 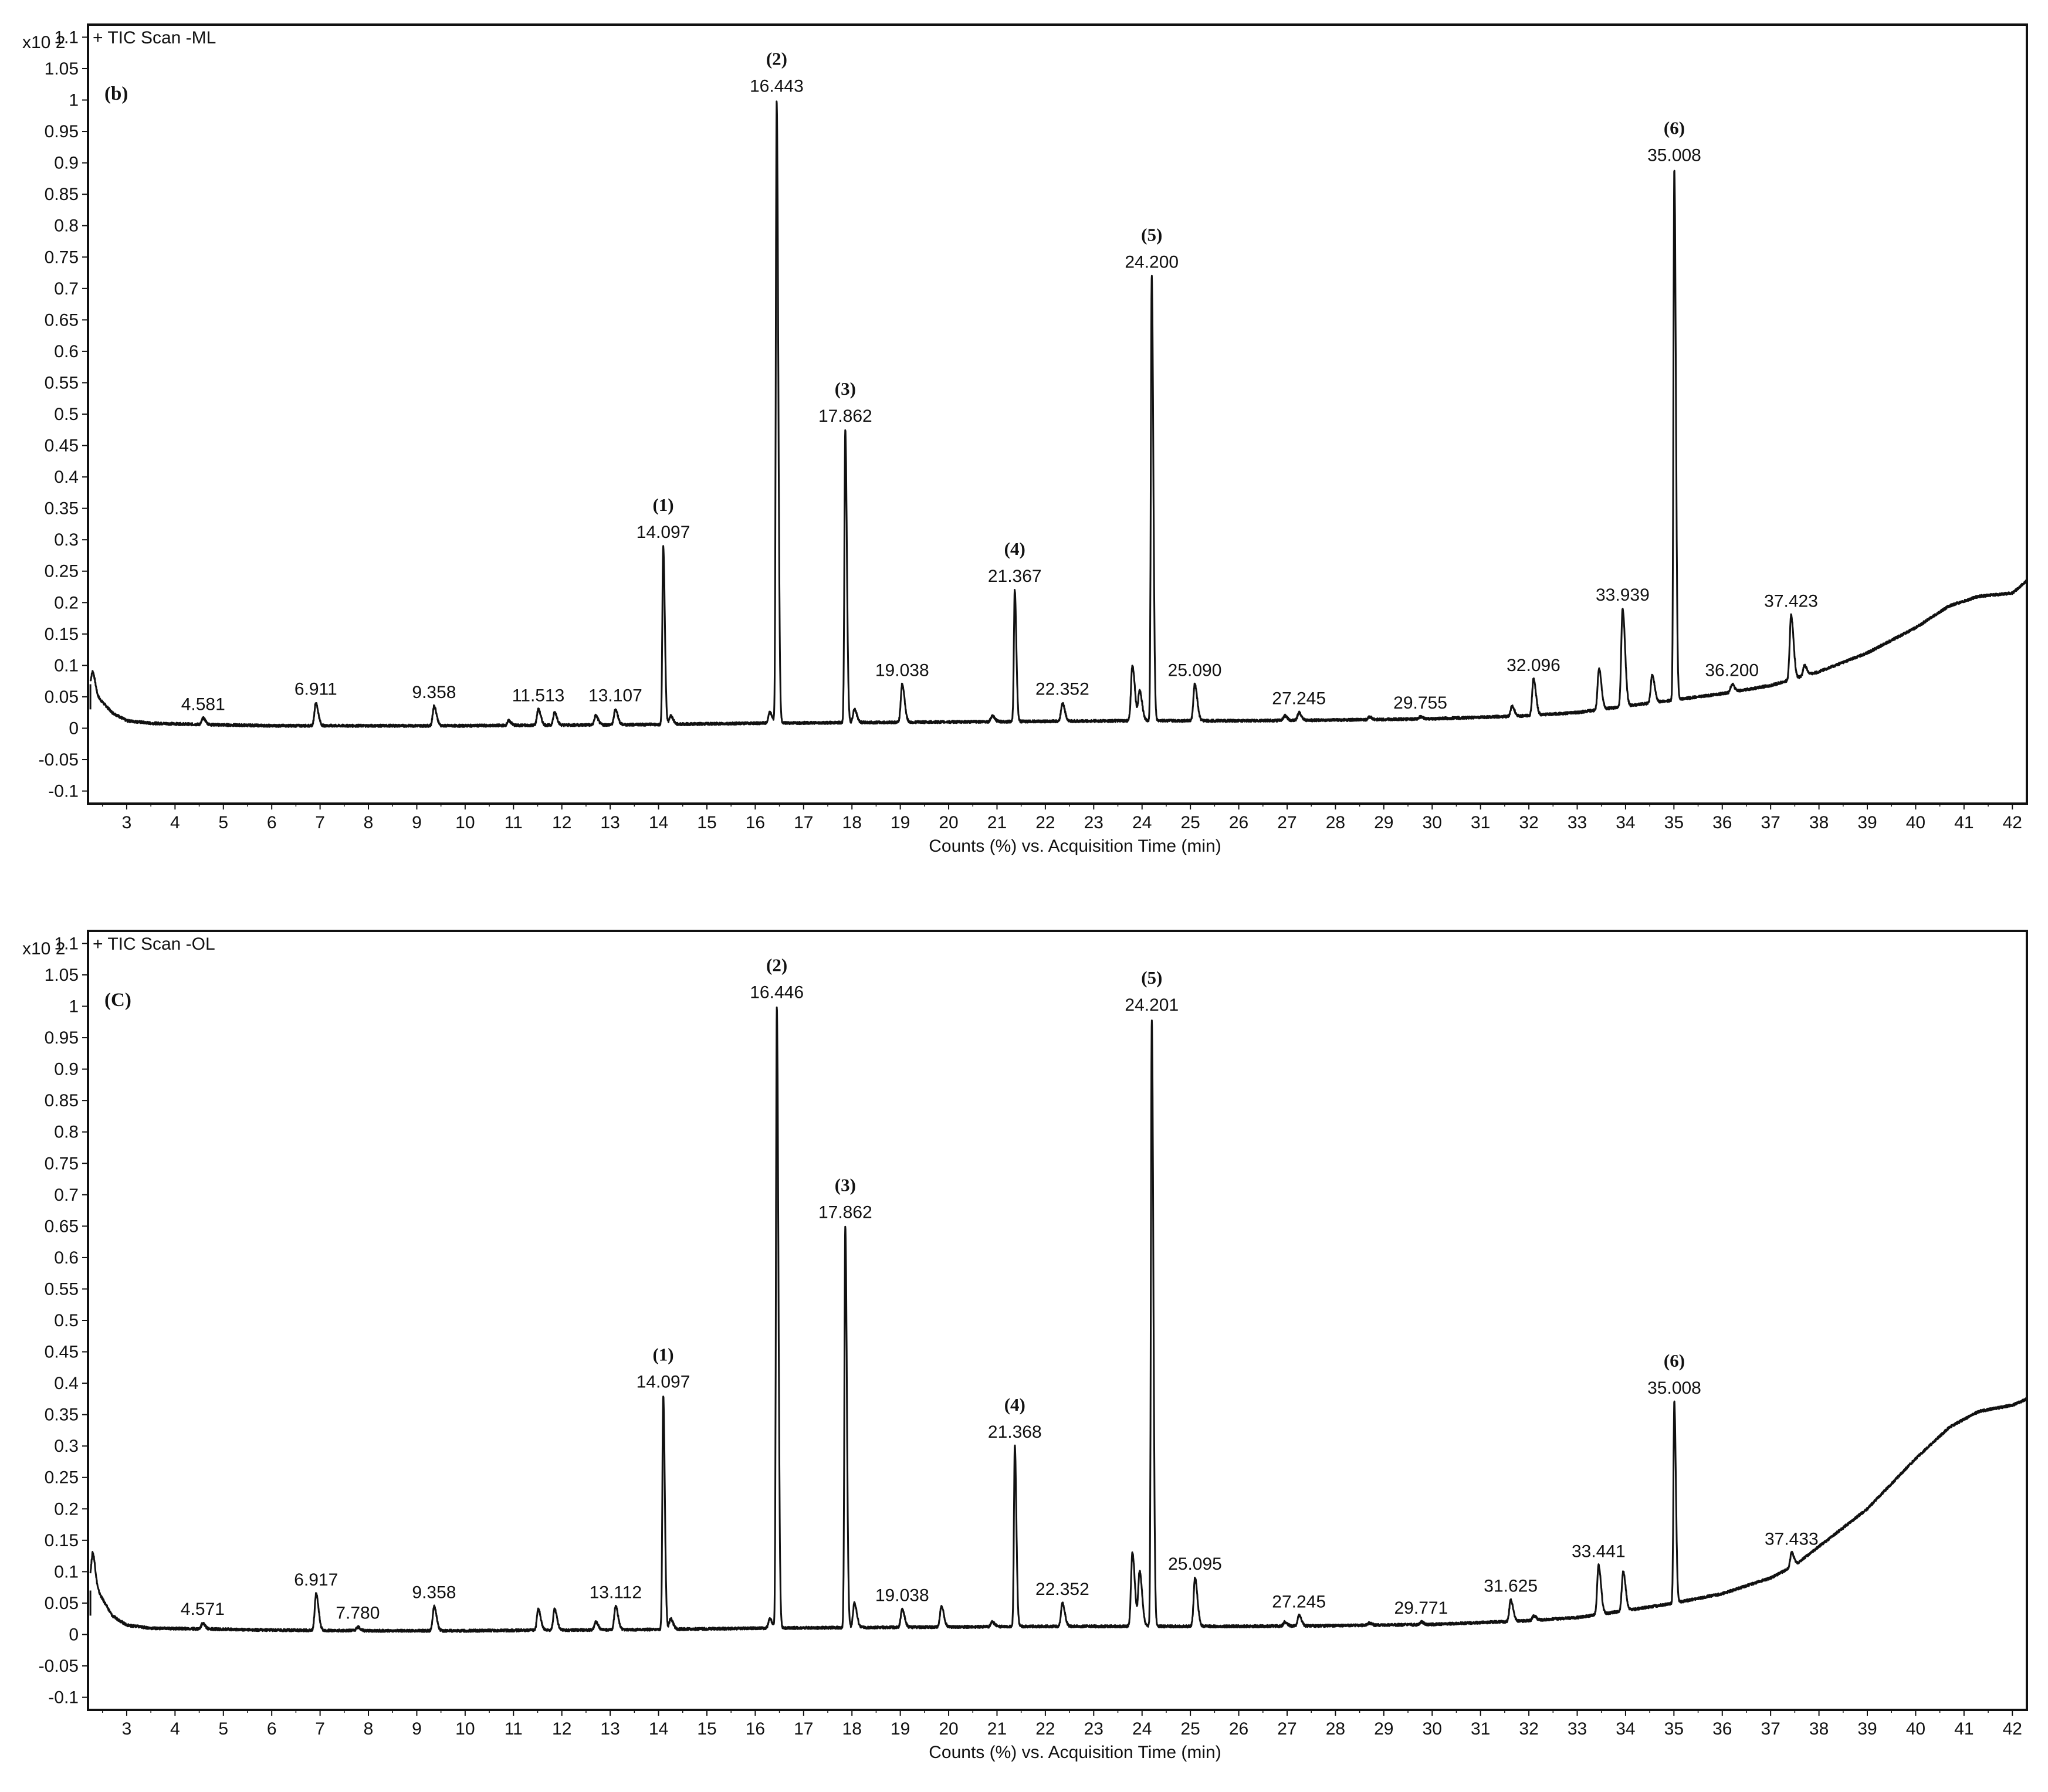 I want to click on x-tick-label: 22, so click(x=1045, y=822).